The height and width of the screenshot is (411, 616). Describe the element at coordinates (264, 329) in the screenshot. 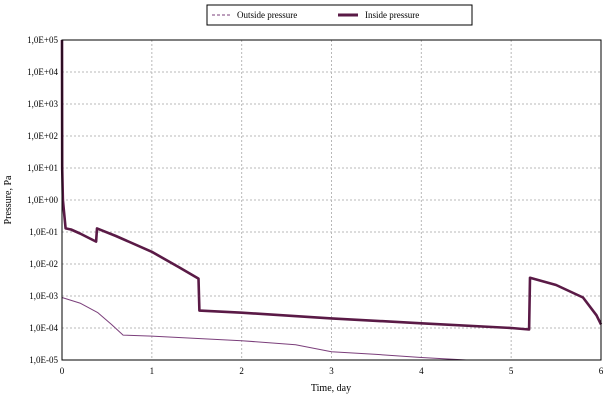

I see `series-outside-pressure` at that location.